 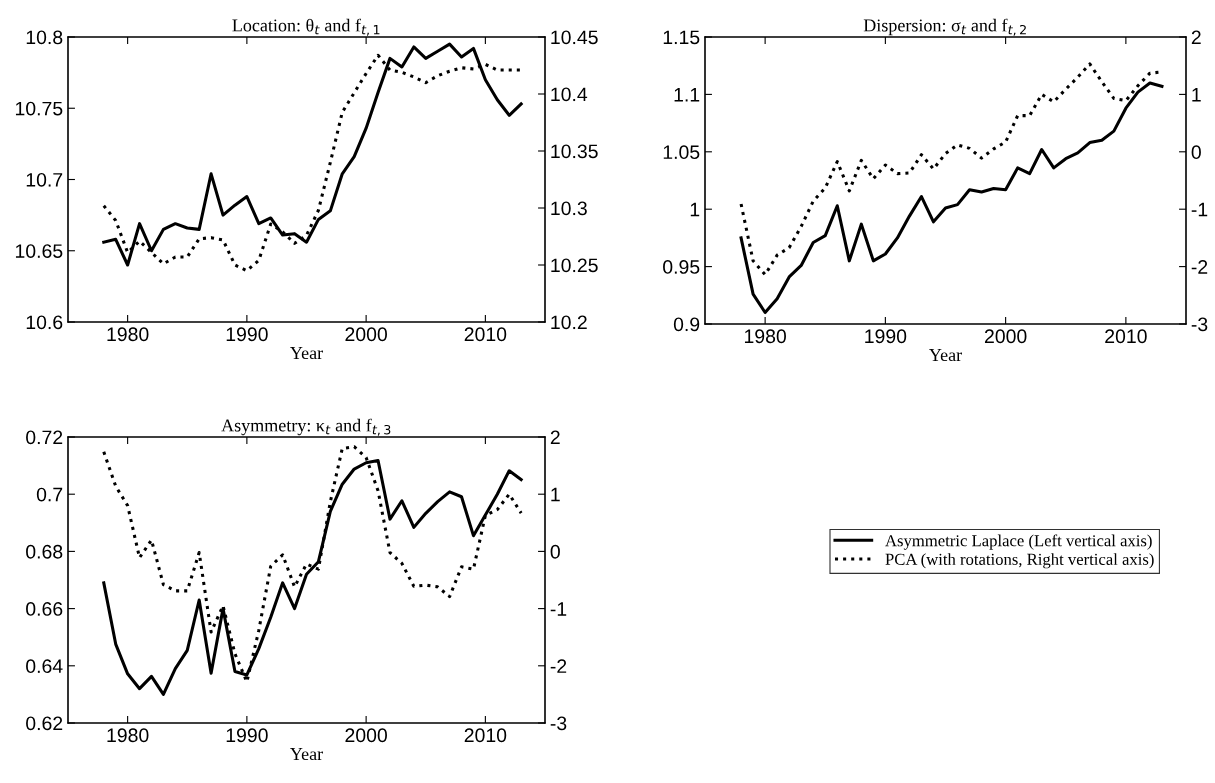 I want to click on y-tick-label: 10.7, so click(x=44, y=179).